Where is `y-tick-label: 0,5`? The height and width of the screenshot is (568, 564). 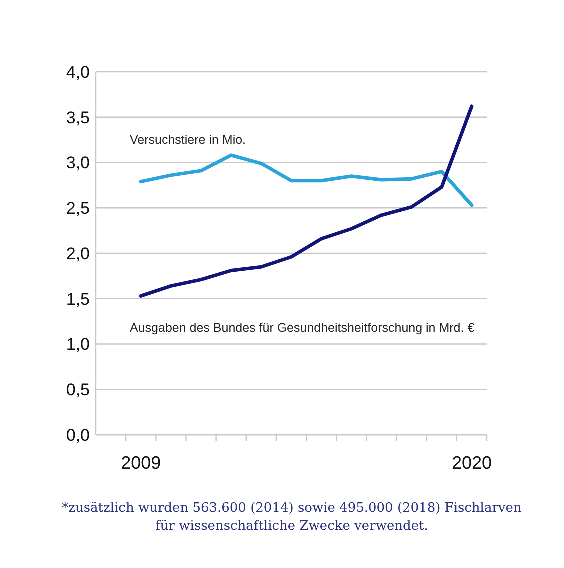 y-tick-label: 0,5 is located at coordinates (78, 390).